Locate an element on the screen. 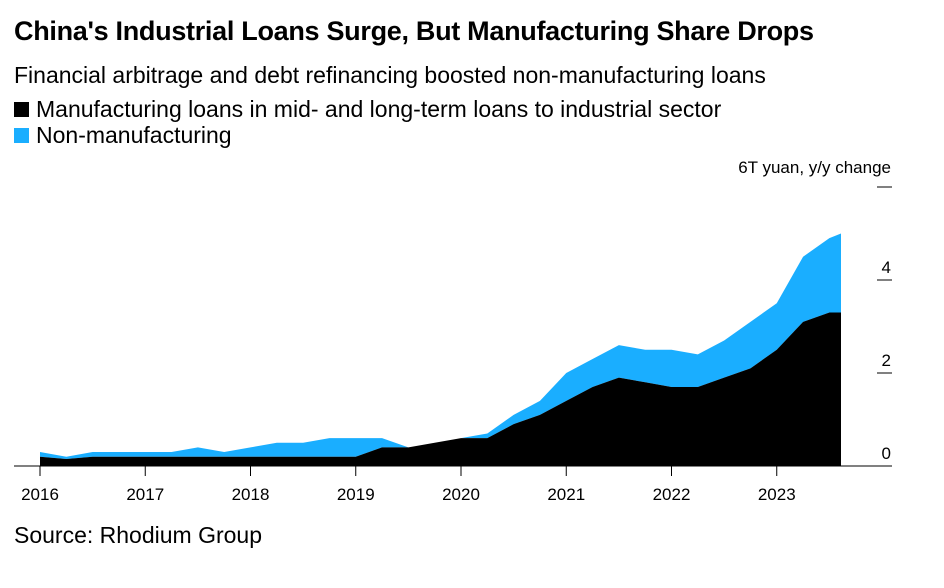 Image resolution: width=944 pixels, height=588 pixels. x-tick-label-2019: 2019 is located at coordinates (356, 494).